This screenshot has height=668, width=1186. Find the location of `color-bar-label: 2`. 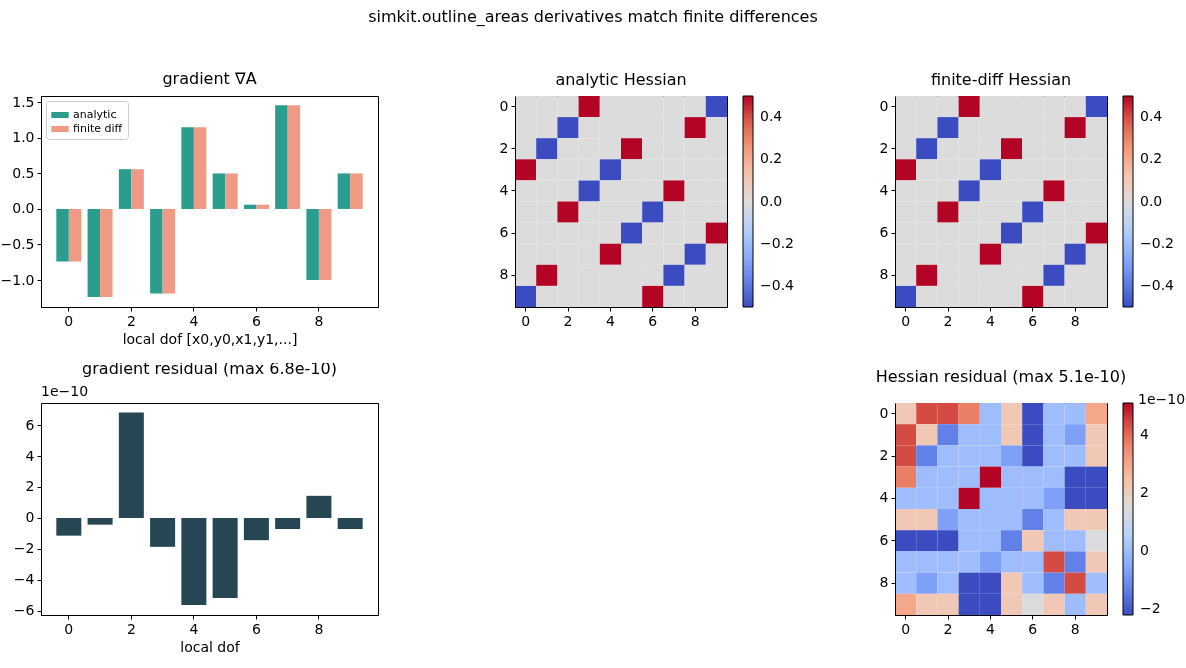

color-bar-label: 2 is located at coordinates (1144, 492).